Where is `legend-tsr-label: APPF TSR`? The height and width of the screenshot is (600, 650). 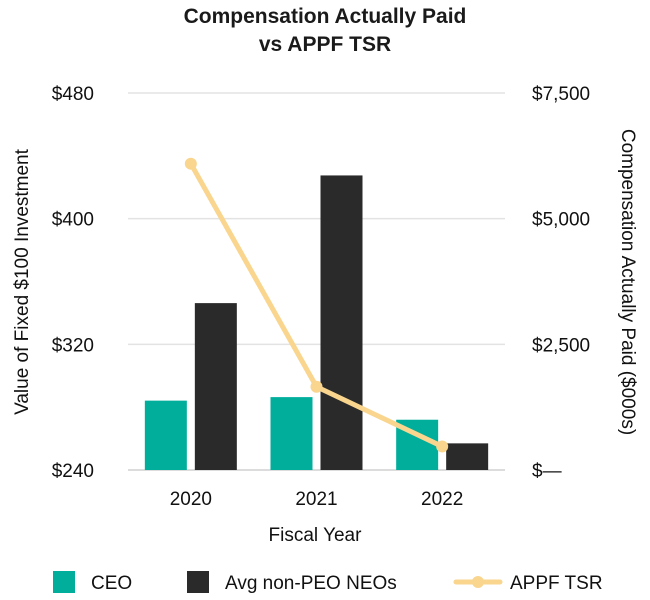
legend-tsr-label: APPF TSR is located at coordinates (556, 583).